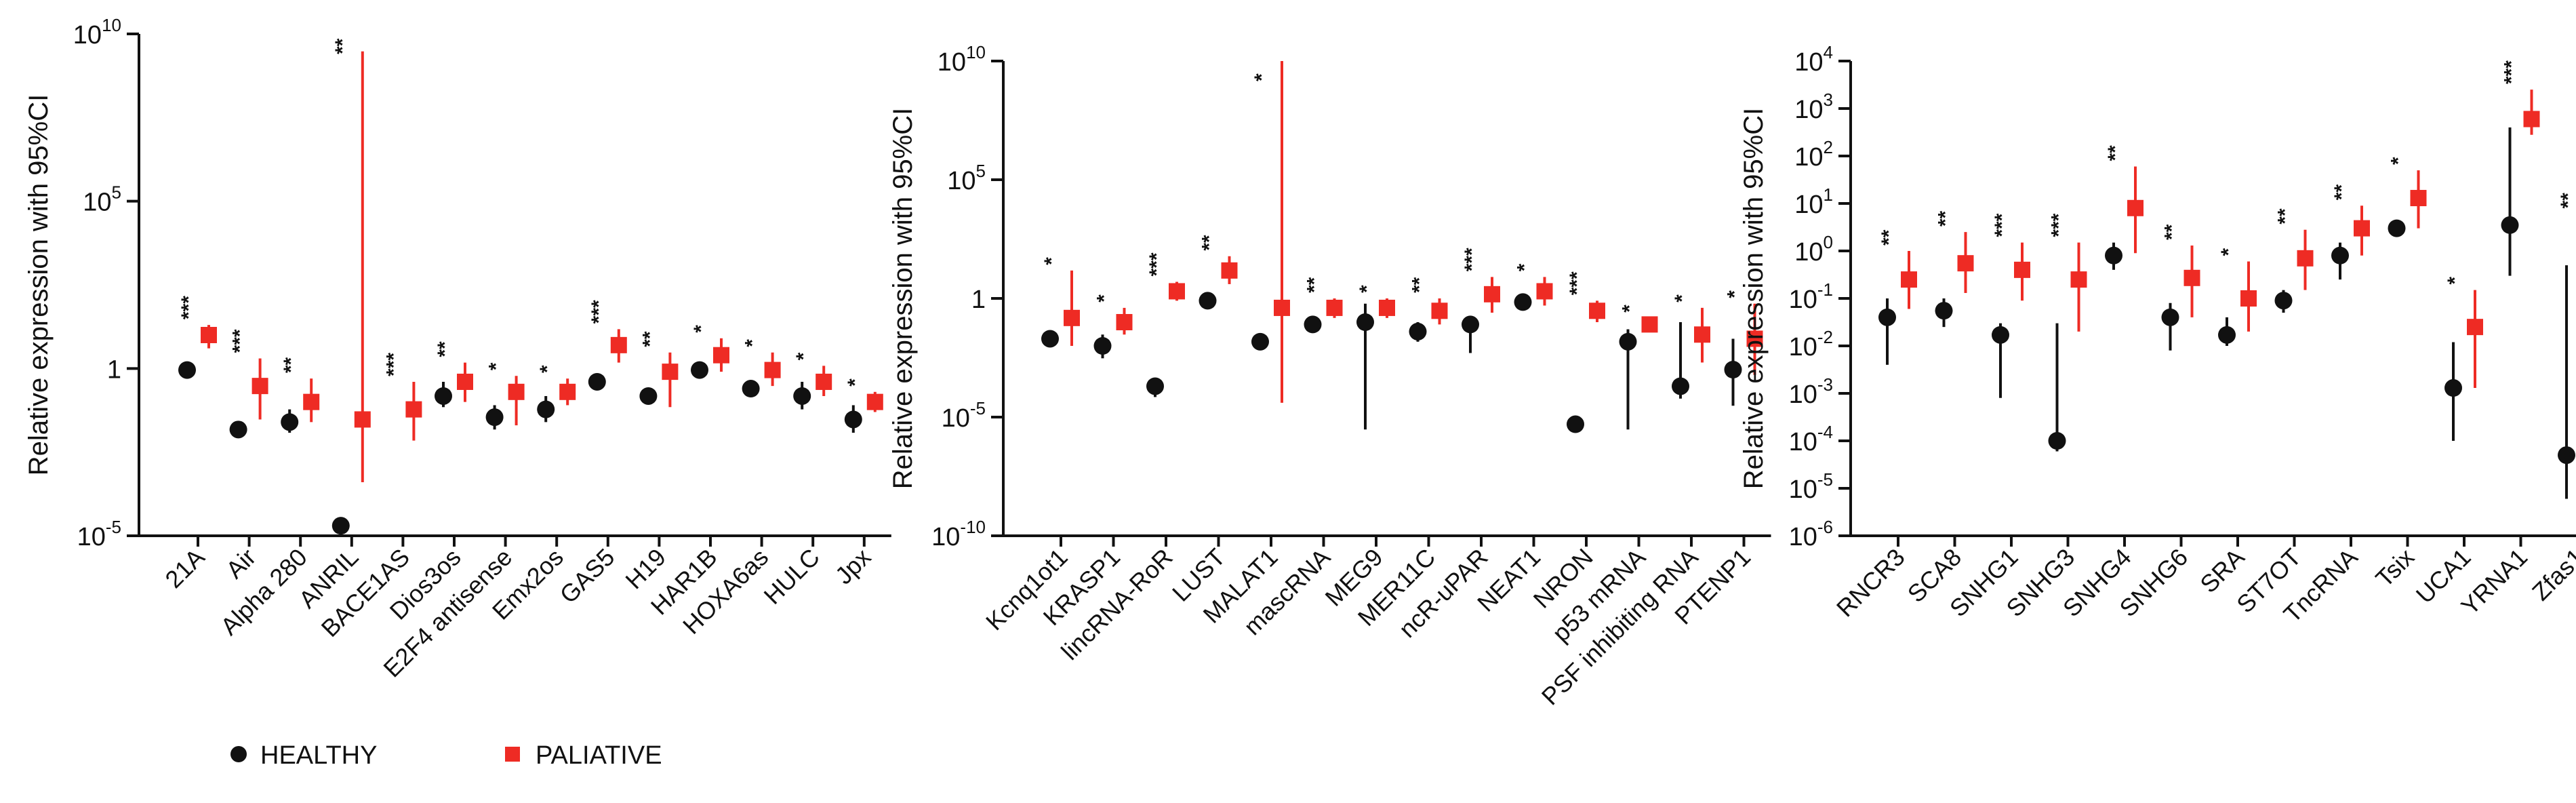 The height and width of the screenshot is (803, 2576). What do you see at coordinates (2394, 568) in the screenshot?
I see `x-tick-label: Tsix` at bounding box center [2394, 568].